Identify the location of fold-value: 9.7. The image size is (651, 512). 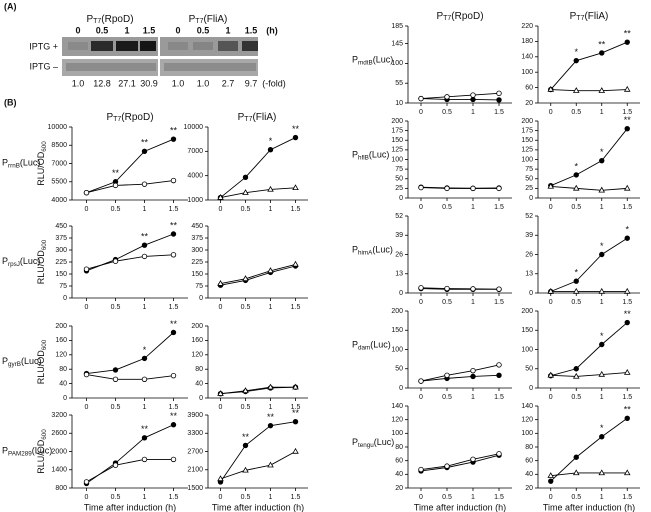
(251, 83).